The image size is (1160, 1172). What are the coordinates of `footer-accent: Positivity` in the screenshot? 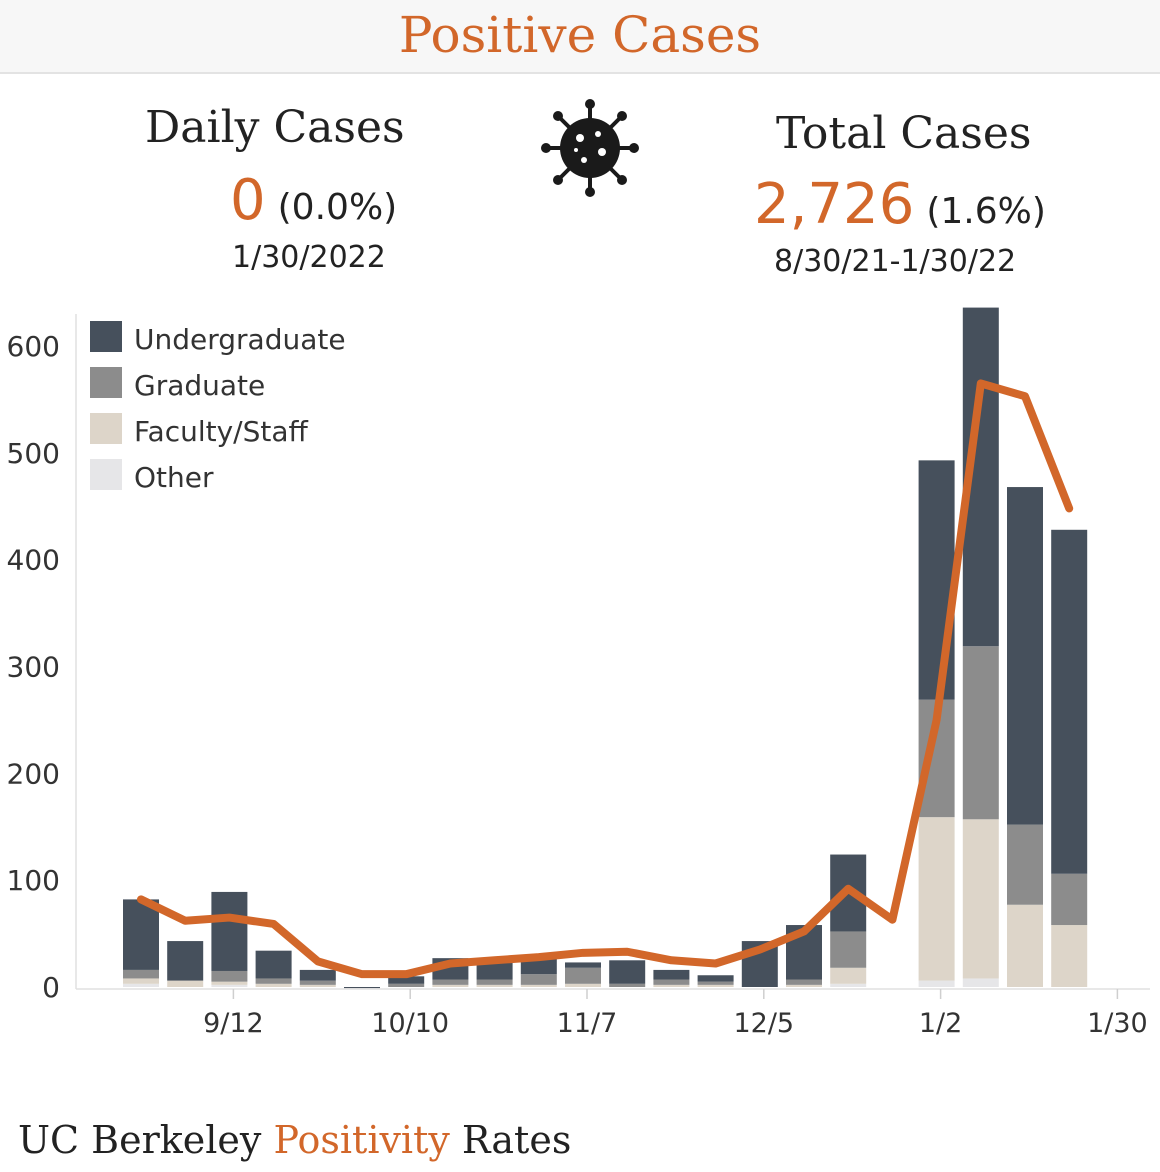 It's located at (361, 1140).